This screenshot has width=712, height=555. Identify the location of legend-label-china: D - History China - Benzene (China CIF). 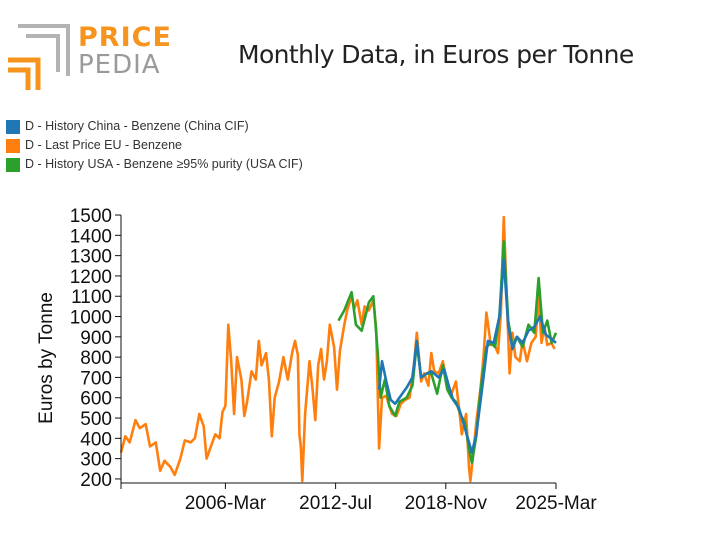
(137, 126).